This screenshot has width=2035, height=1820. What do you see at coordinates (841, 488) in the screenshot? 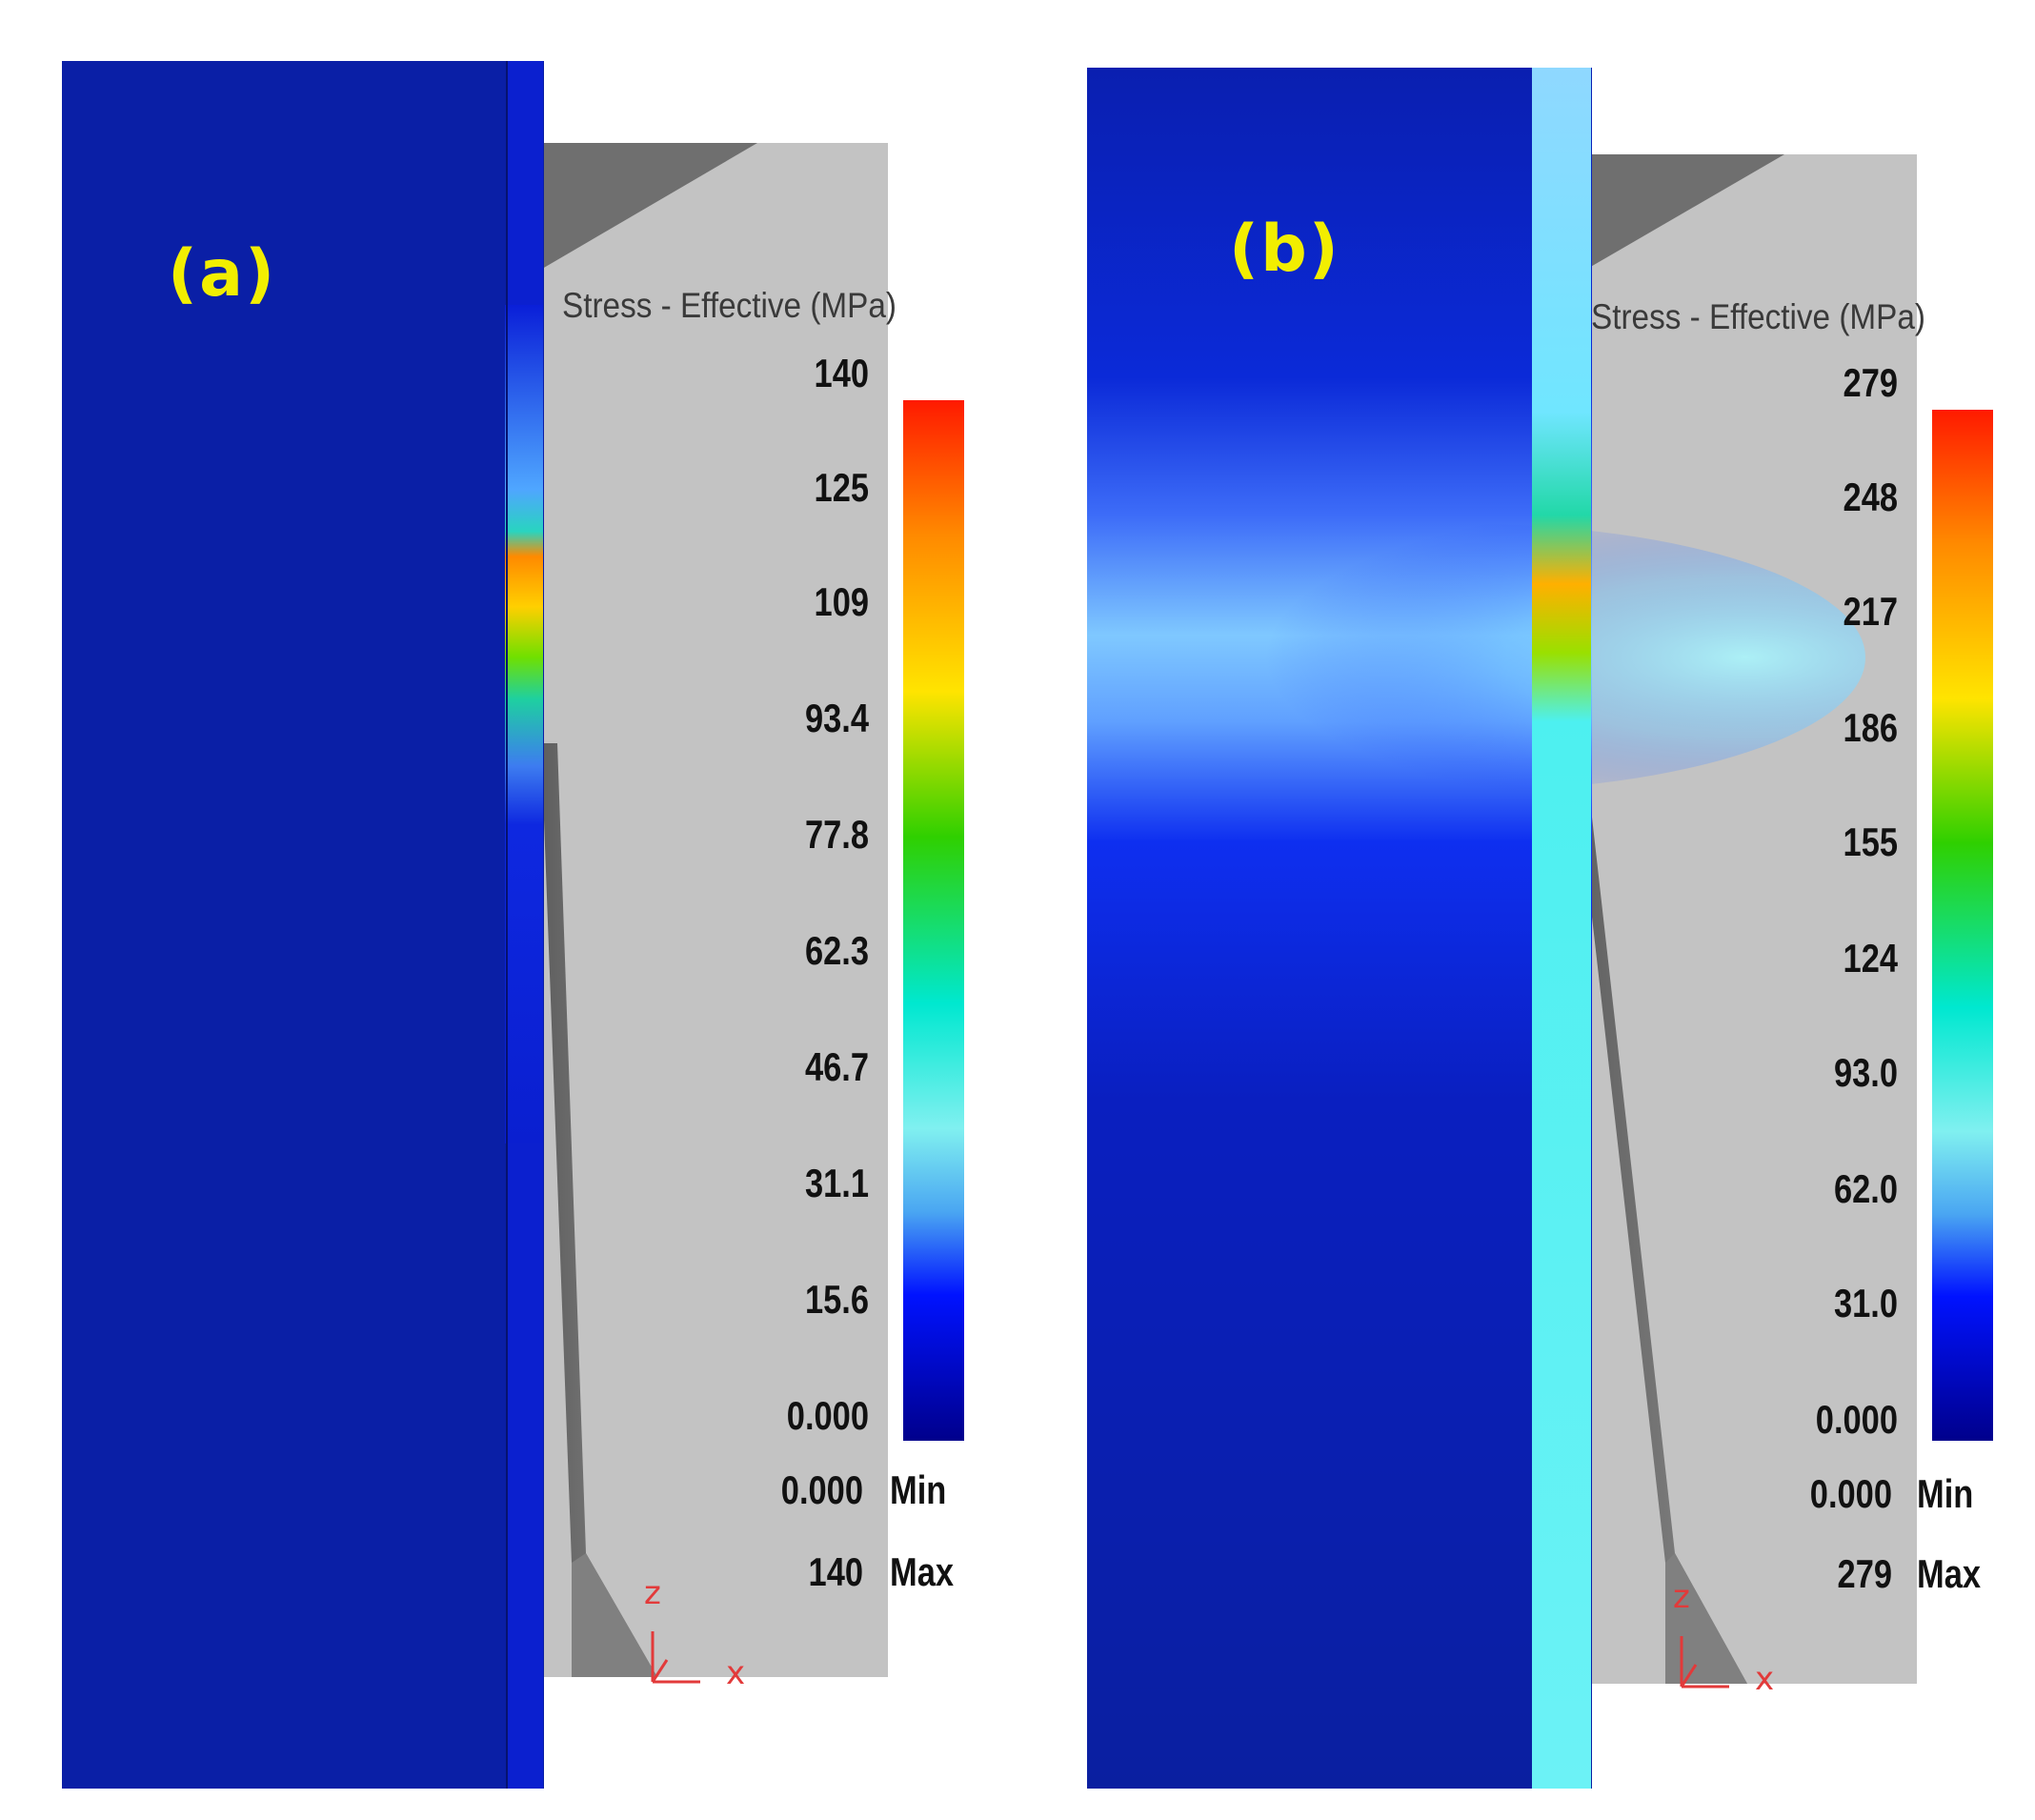
I see `scale-tick: 125` at bounding box center [841, 488].